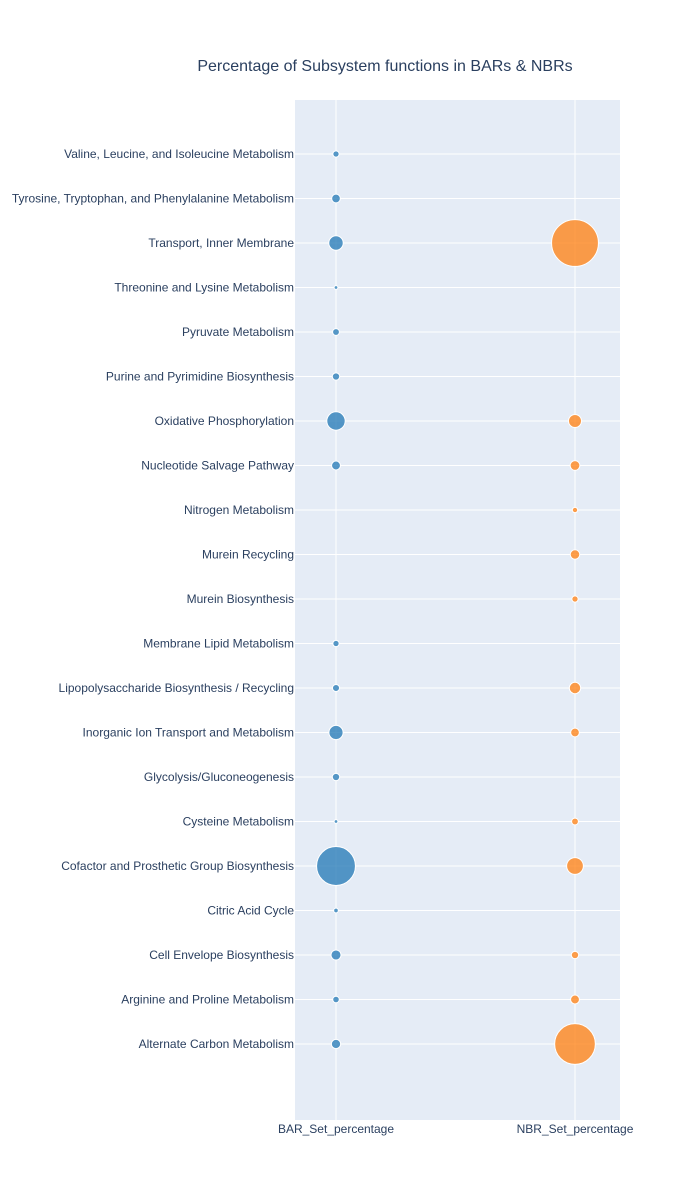 The height and width of the screenshot is (1200, 700). What do you see at coordinates (216, 1044) in the screenshot?
I see `y-tick-label: Alternate Carbon Metabolism` at bounding box center [216, 1044].